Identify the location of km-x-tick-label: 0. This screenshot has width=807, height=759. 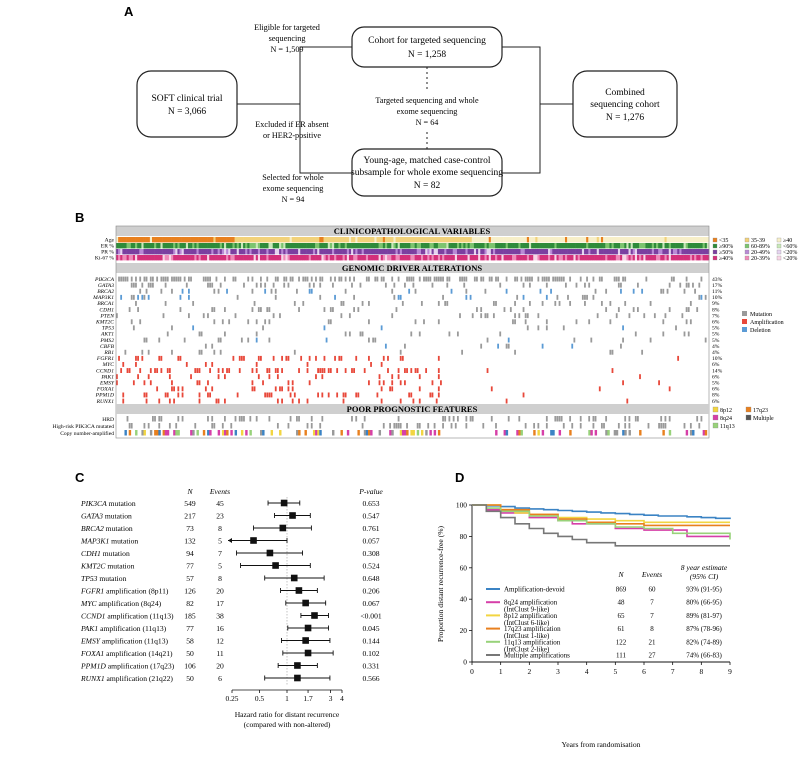
(472, 671).